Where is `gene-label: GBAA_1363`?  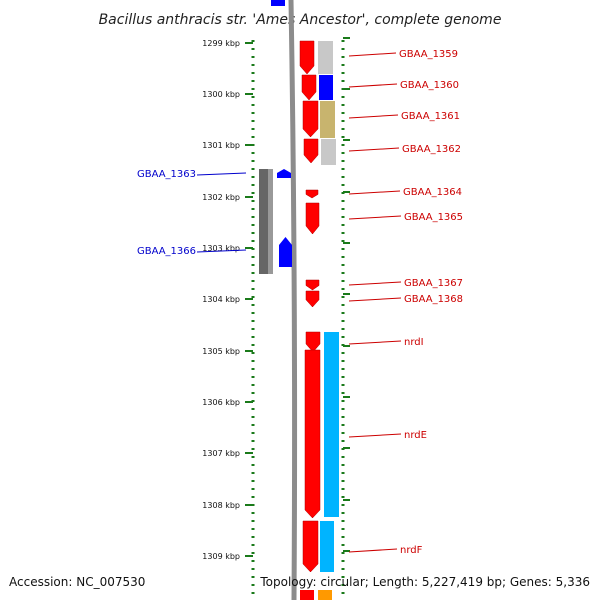
gene-label: GBAA_1363 is located at coordinates (166, 174).